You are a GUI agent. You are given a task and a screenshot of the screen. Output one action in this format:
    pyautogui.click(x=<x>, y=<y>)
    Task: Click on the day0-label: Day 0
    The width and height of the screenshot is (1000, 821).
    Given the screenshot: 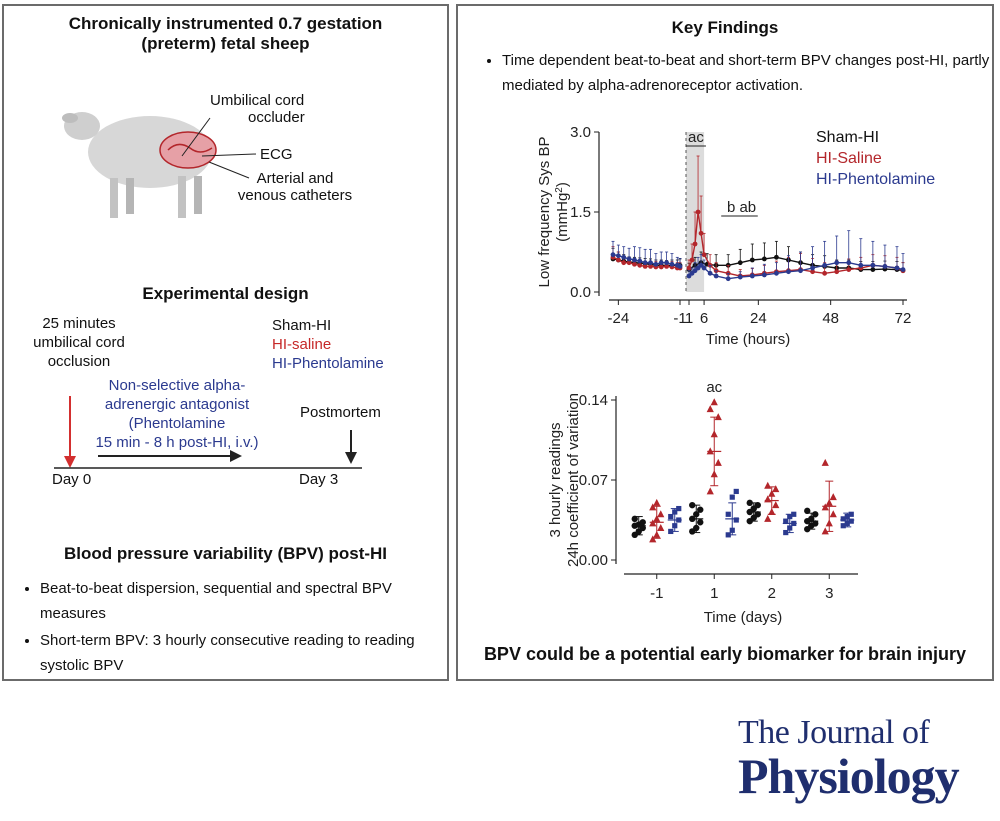 What is the action you would take?
    pyautogui.click(x=72, y=479)
    